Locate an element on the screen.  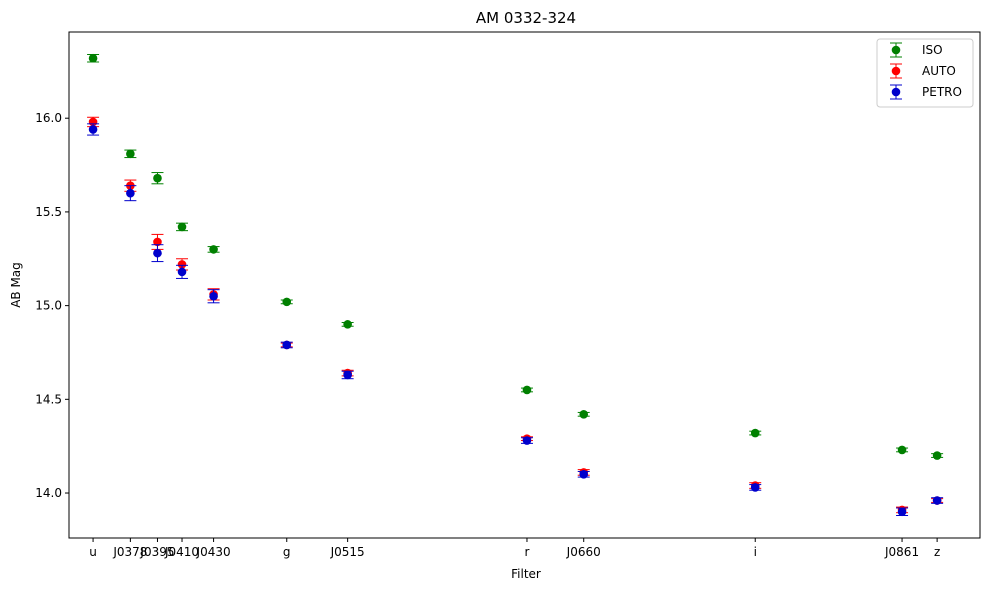
x-tick-label: J0861 is located at coordinates (901, 552).